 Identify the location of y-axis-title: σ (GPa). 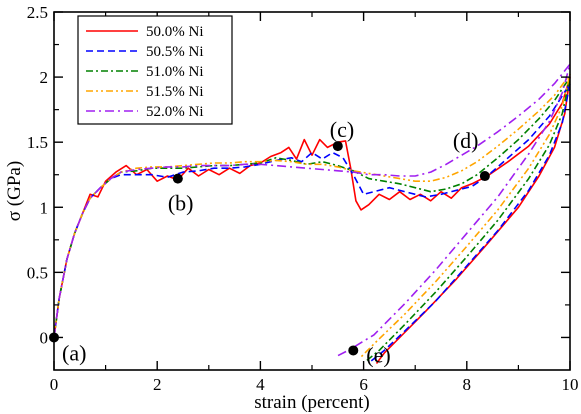
(14, 191).